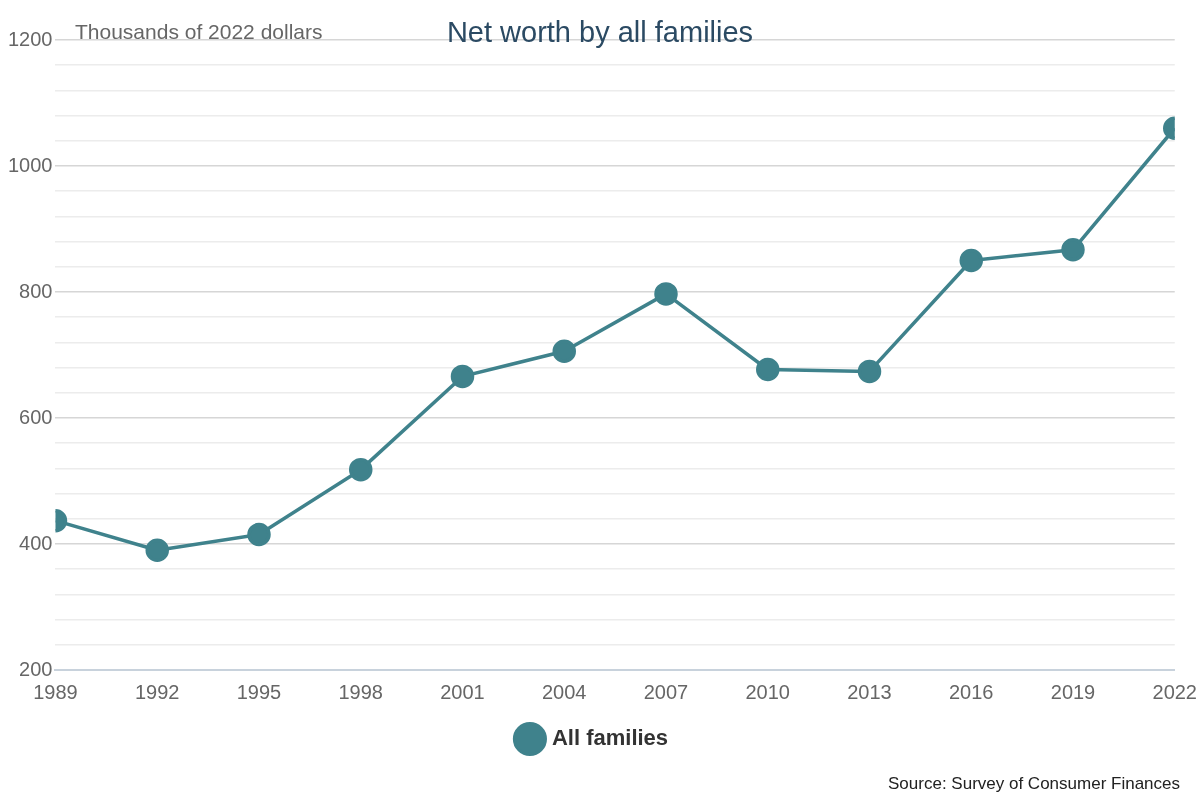  I want to click on x-tick-label: 1998, so click(360, 691).